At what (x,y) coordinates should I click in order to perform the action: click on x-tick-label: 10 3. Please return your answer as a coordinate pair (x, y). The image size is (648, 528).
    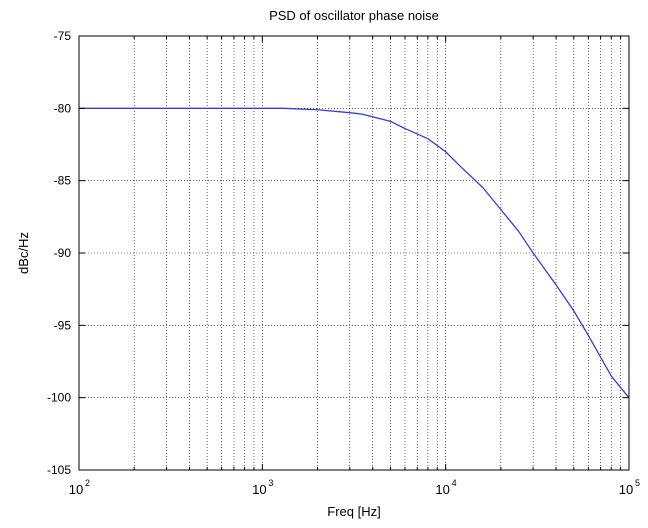
    Looking at the image, I should click on (262, 487).